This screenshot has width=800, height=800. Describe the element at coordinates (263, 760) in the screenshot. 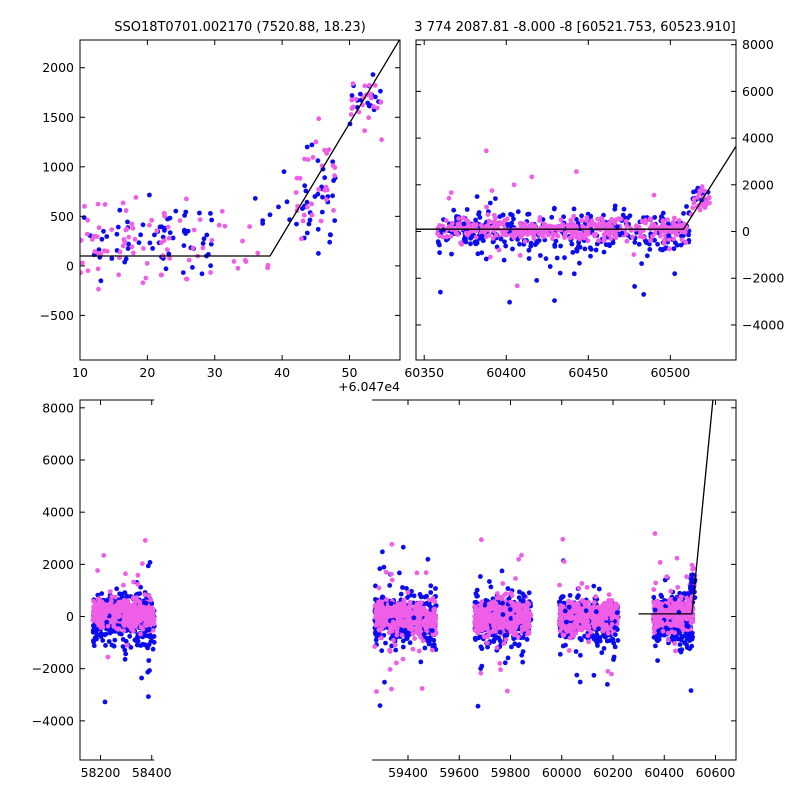

I see `axis-break-bottom` at that location.